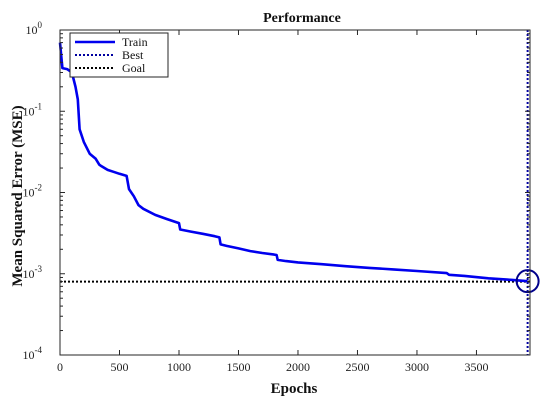 This screenshot has width=550, height=405. Describe the element at coordinates (179, 367) in the screenshot. I see `x-tick-label: 1000` at that location.